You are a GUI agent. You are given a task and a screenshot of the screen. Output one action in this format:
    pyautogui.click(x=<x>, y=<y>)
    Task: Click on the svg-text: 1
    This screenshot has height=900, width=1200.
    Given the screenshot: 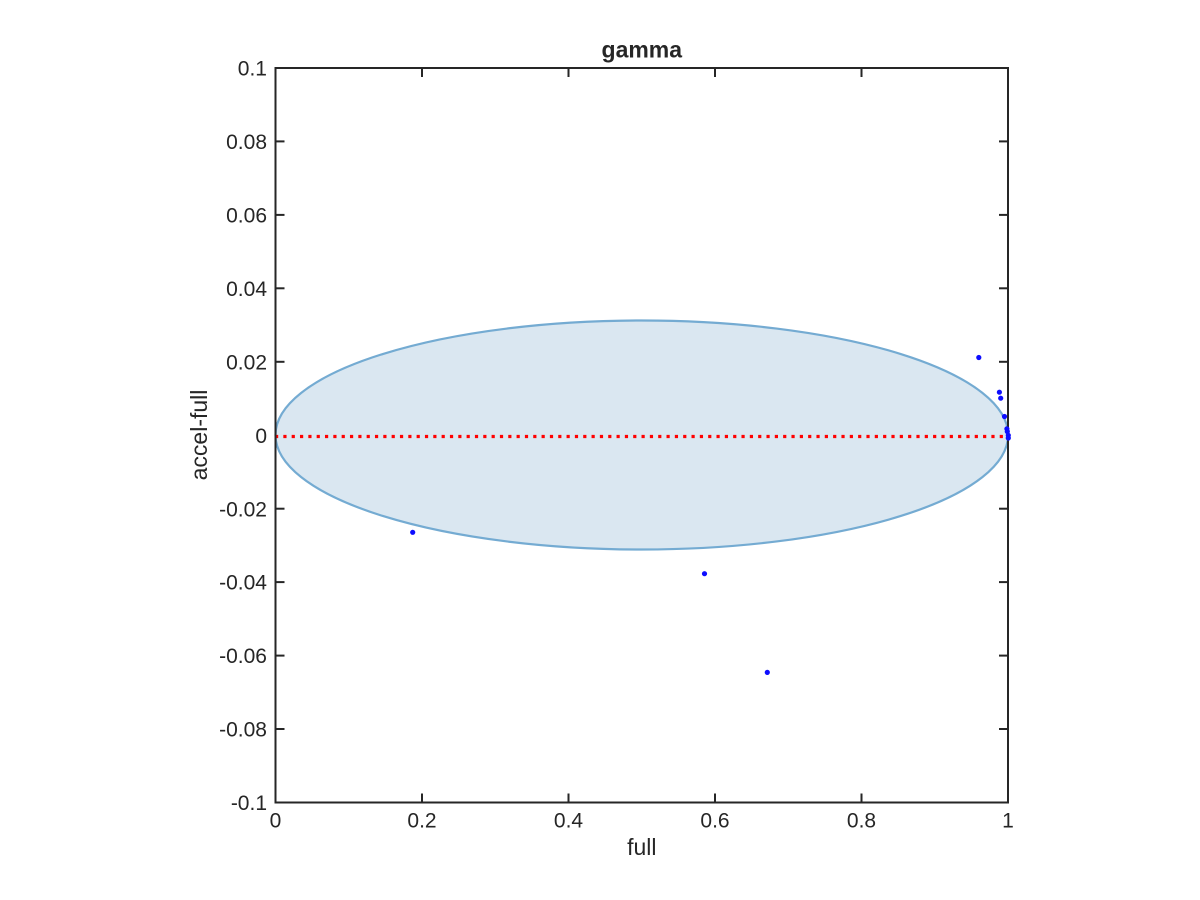 What is the action you would take?
    pyautogui.click(x=1008, y=821)
    